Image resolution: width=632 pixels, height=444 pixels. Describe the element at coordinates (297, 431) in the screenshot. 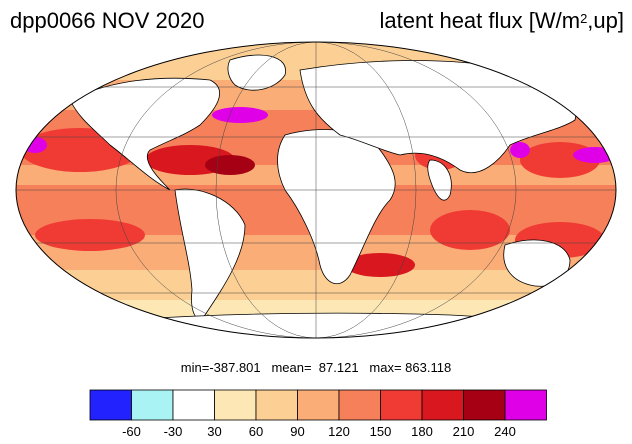

I see `colorbar-label: 90` at that location.